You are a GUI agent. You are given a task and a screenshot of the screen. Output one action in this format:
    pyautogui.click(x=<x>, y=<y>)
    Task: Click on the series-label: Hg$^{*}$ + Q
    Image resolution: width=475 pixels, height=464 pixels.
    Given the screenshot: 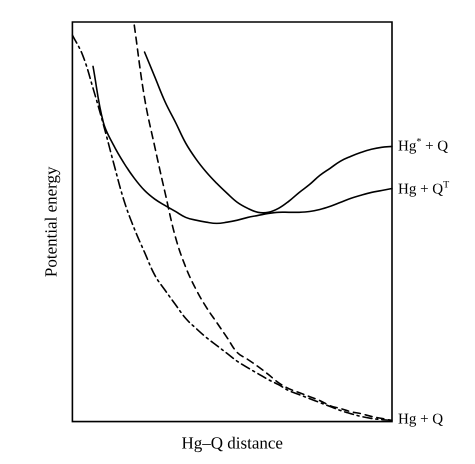 What is the action you would take?
    pyautogui.click(x=423, y=146)
    